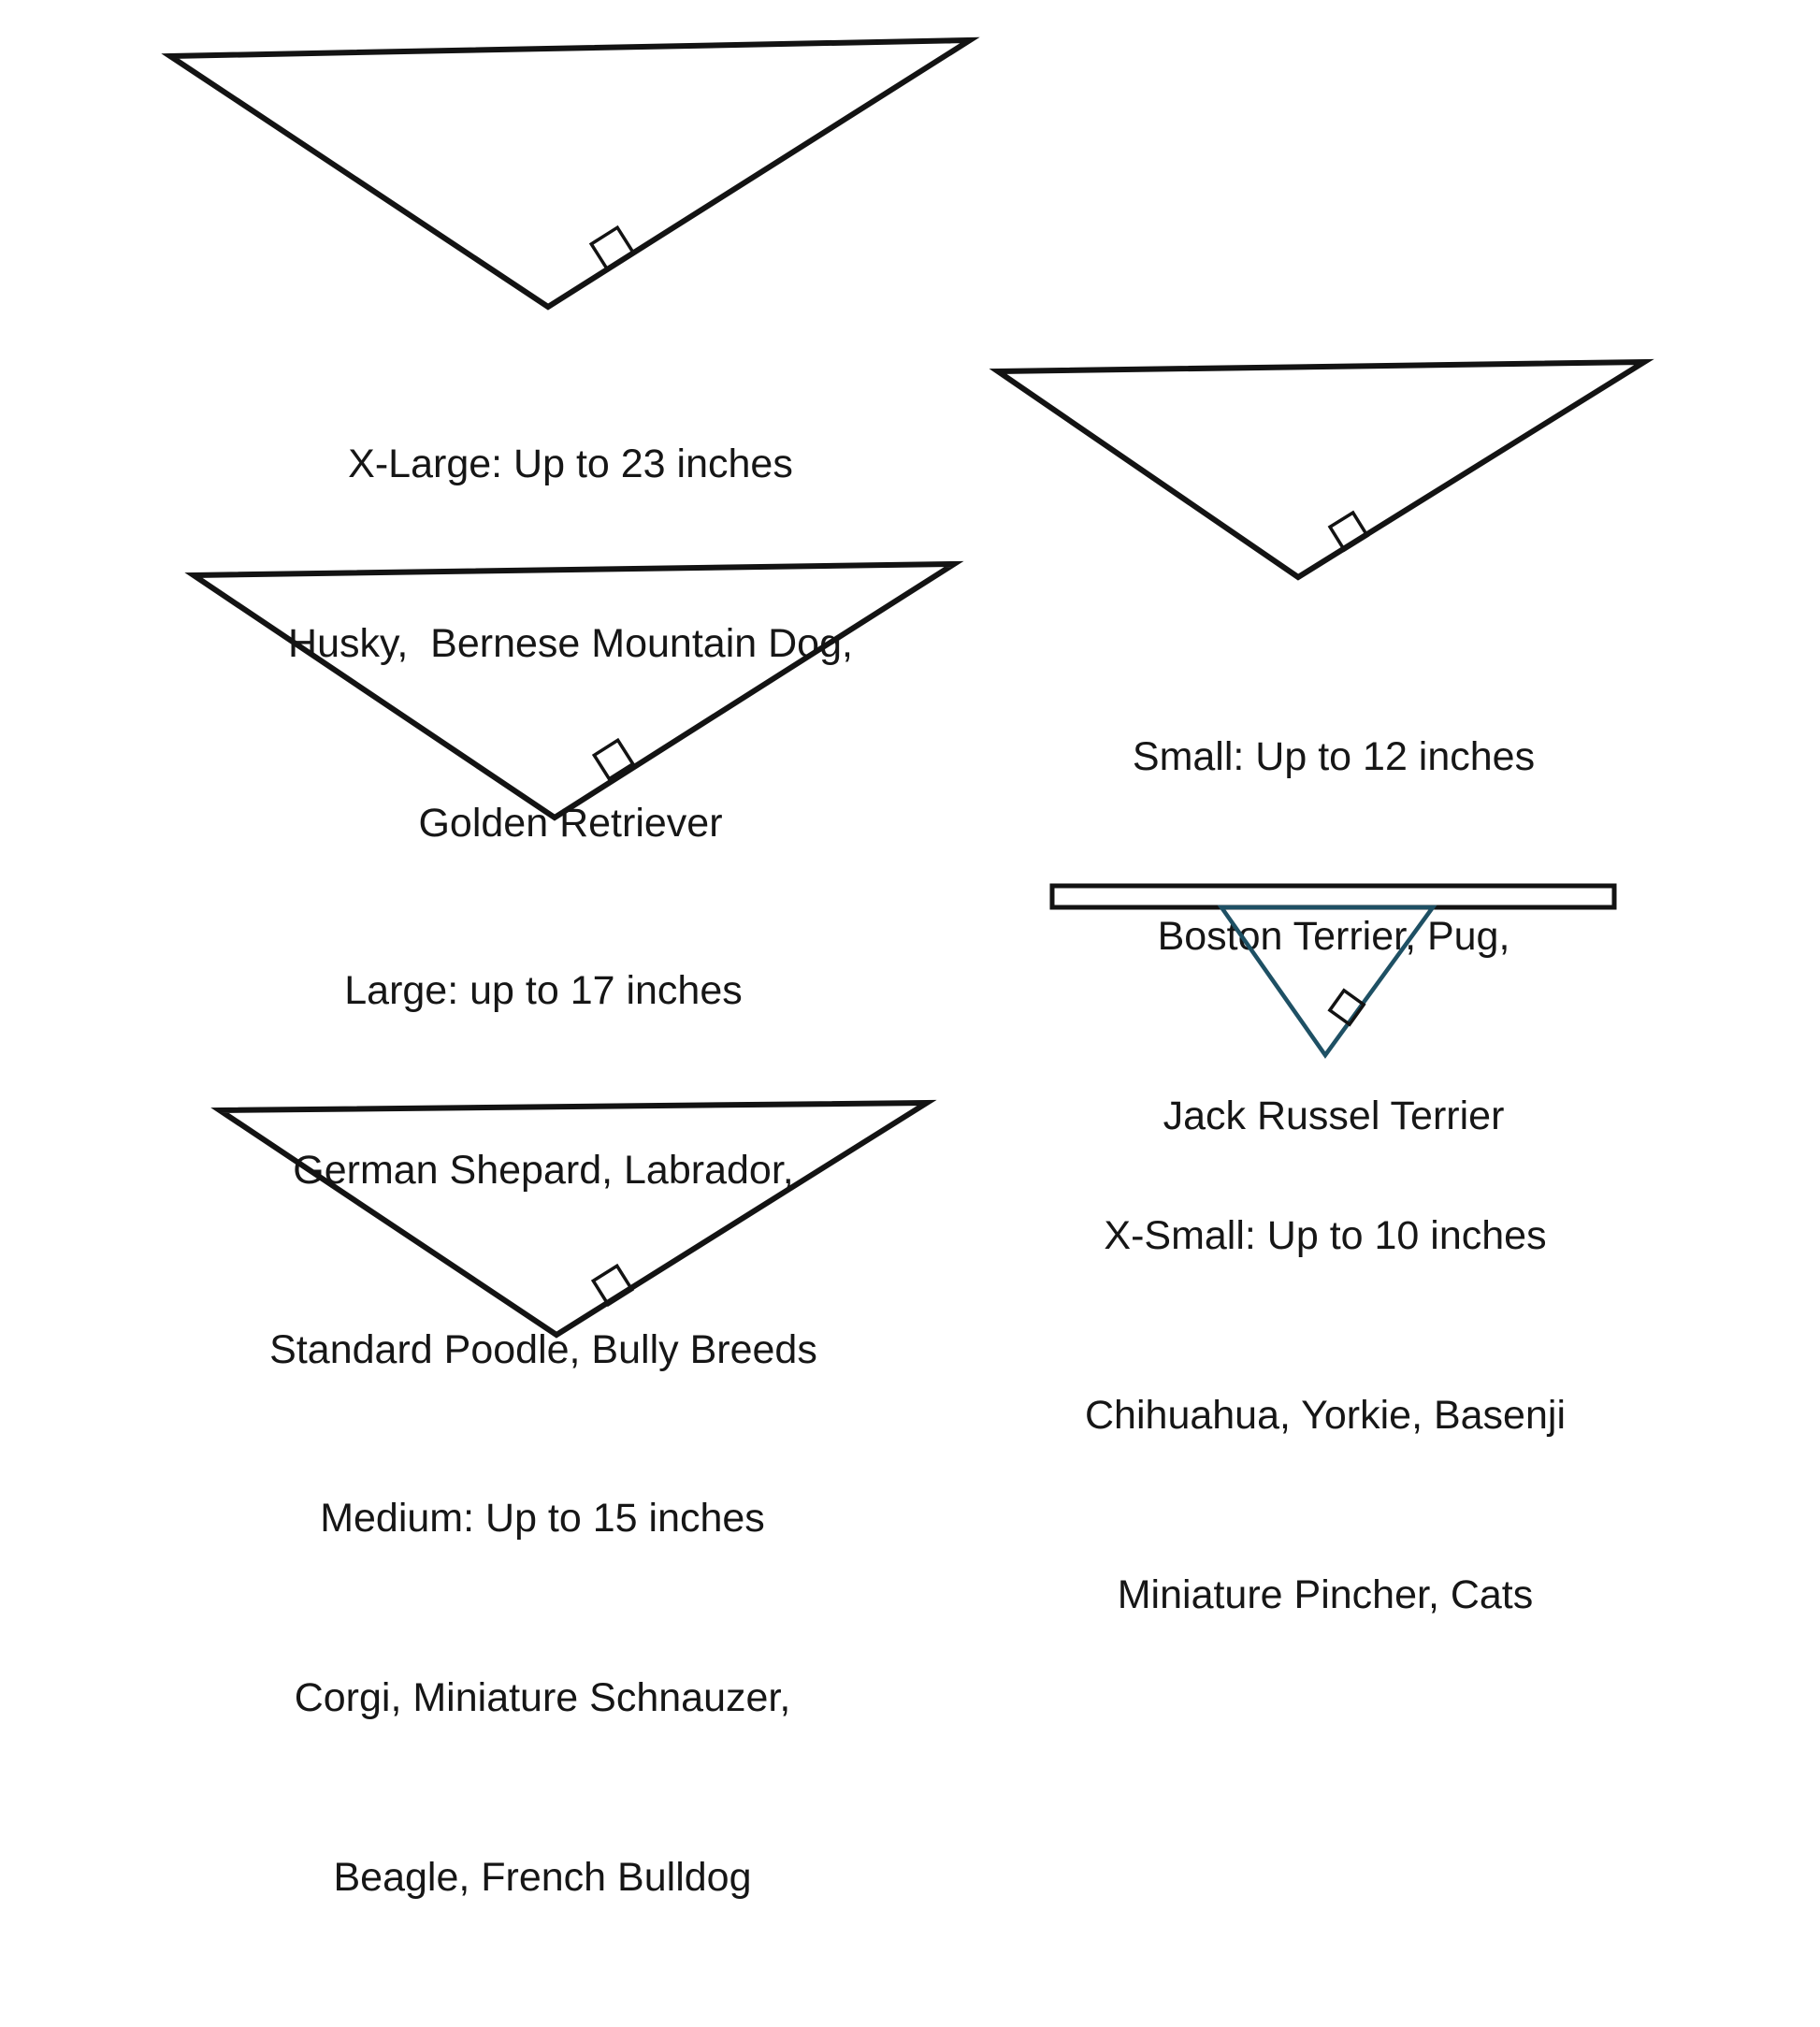 The image size is (1820, 2027). Describe the element at coordinates (1334, 756) in the screenshot. I see `size-title: Small: Up to 12 inches` at that location.